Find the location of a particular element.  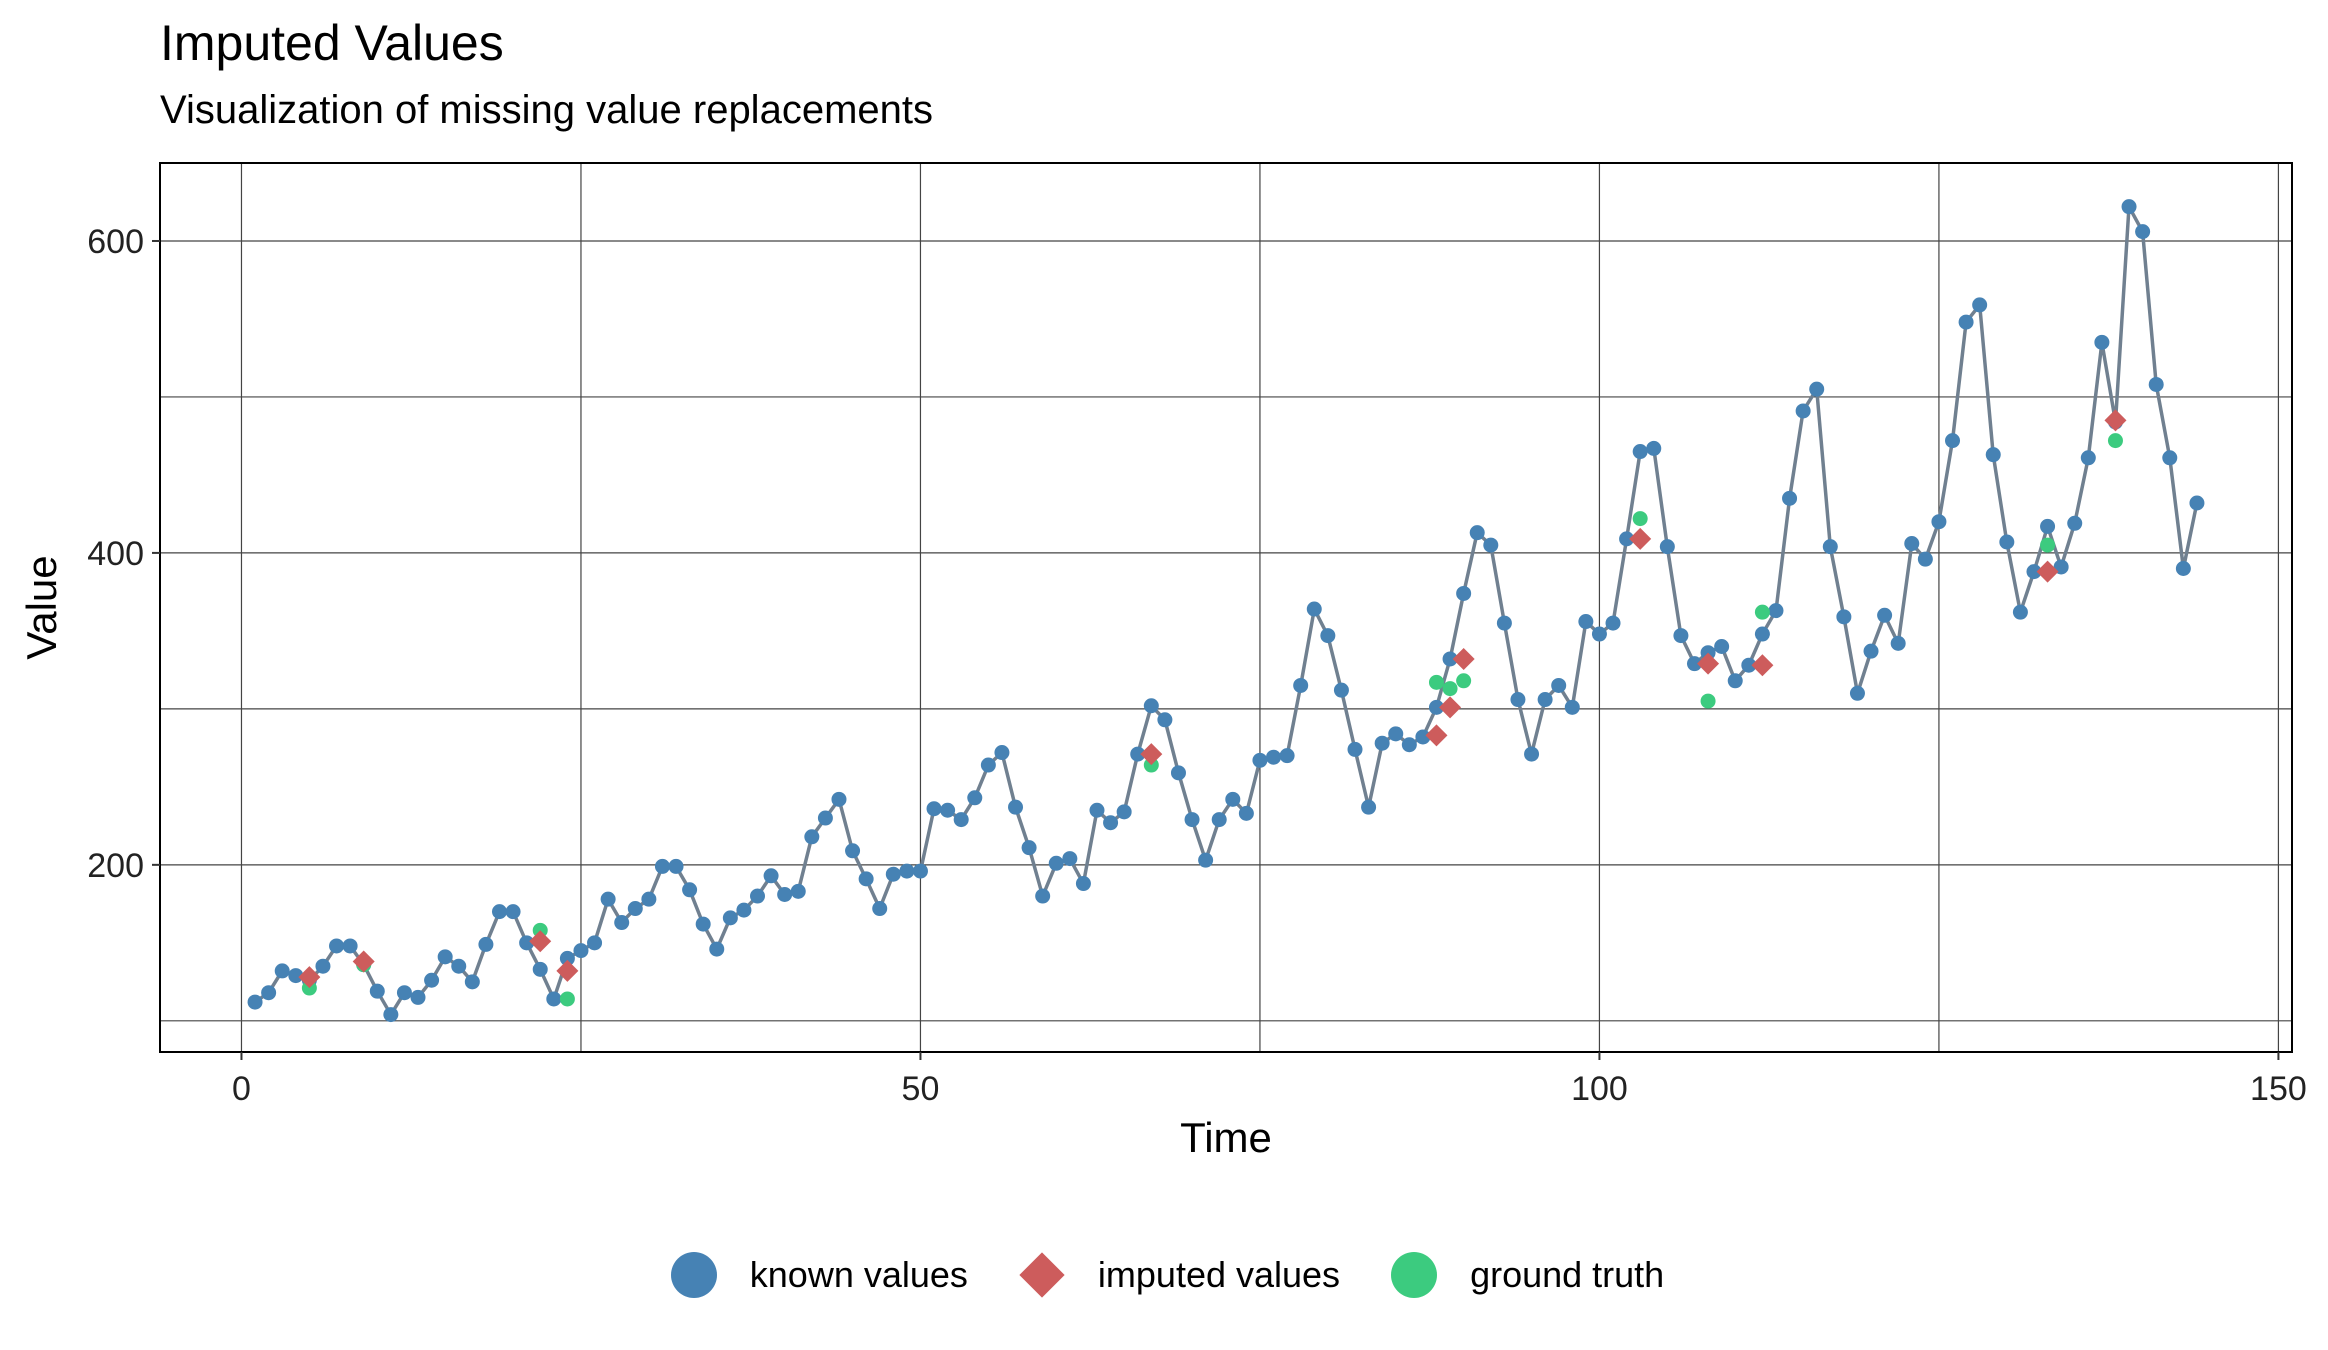

x-tick-label: 50 is located at coordinates (921, 1089).